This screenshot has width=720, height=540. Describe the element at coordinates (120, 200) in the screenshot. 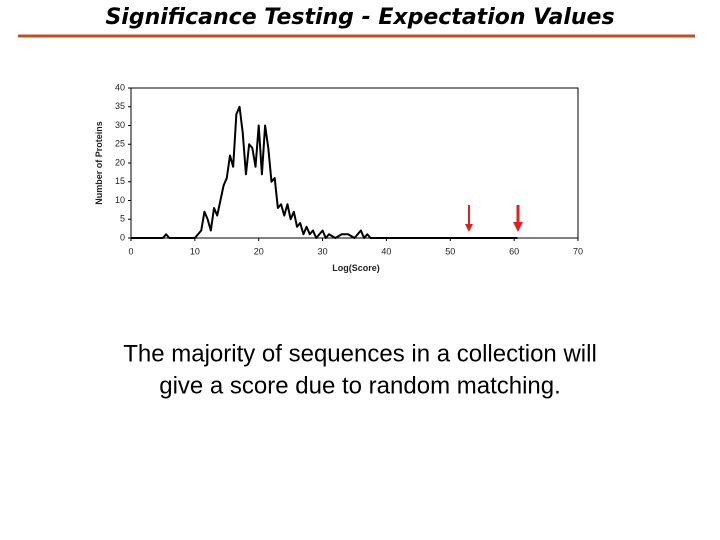

I see `y-tick-label: 10` at that location.